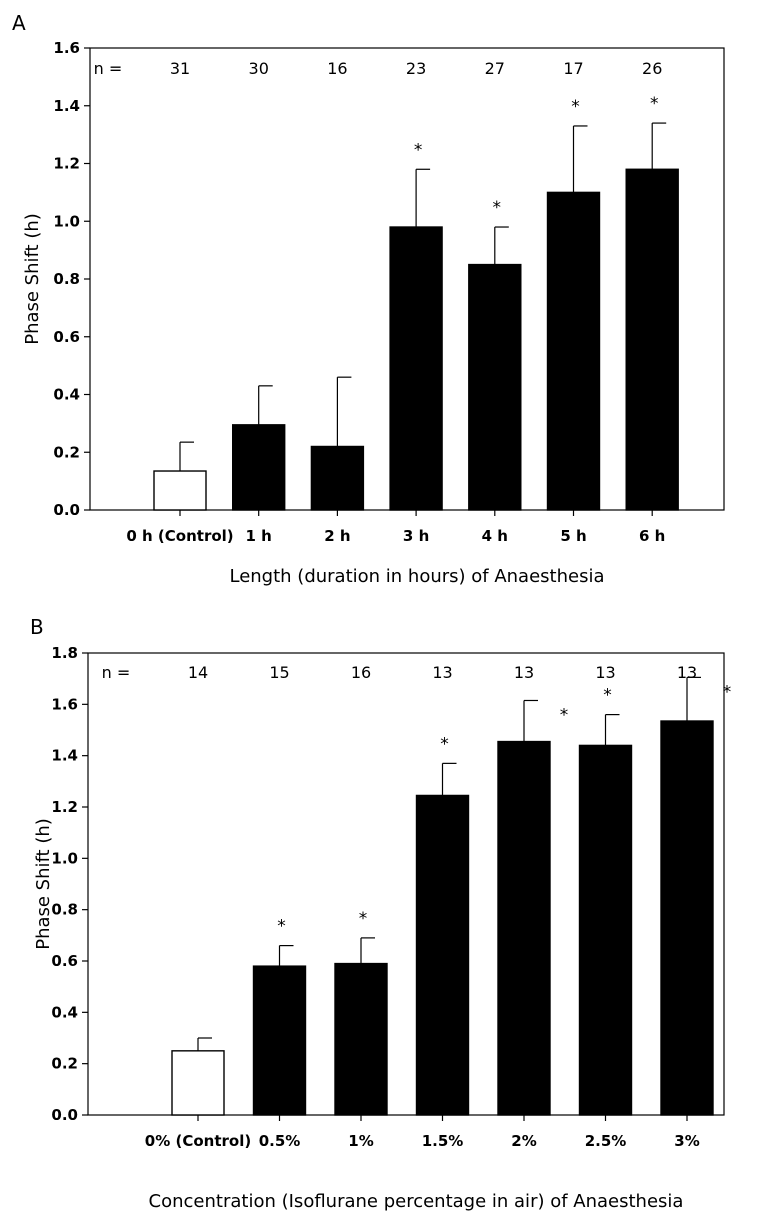 The width and height of the screenshot is (763, 1219). What do you see at coordinates (652, 536) in the screenshot?
I see `x-category-label: 6 h` at bounding box center [652, 536].